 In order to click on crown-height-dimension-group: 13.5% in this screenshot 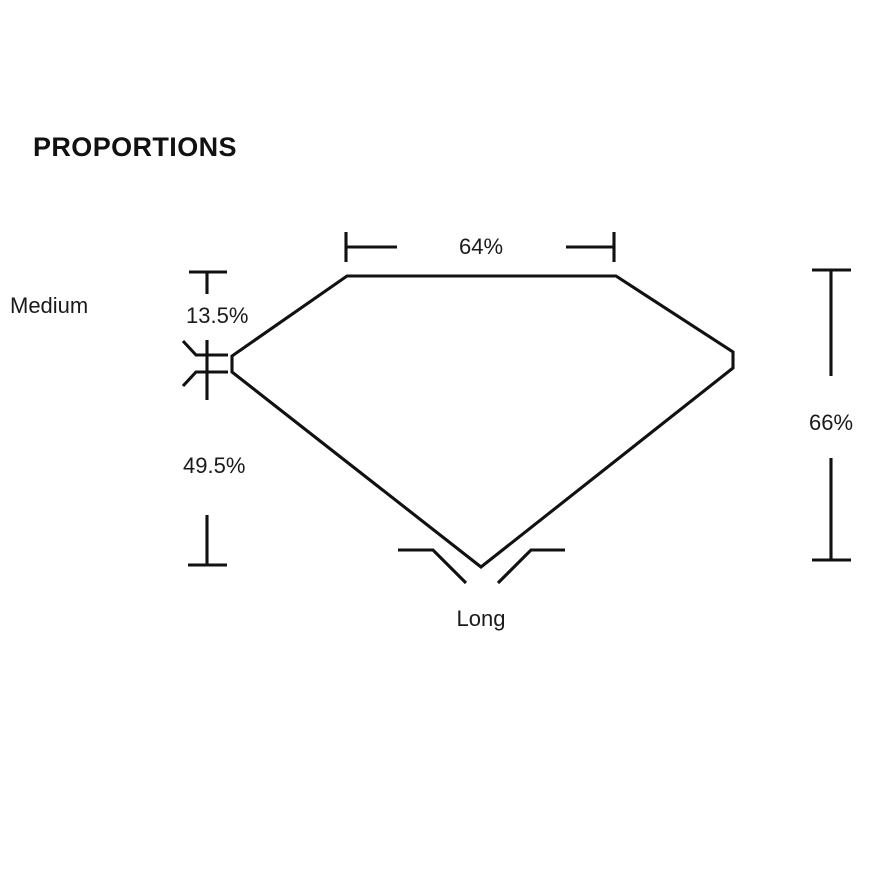, I will do `click(217, 335)`.